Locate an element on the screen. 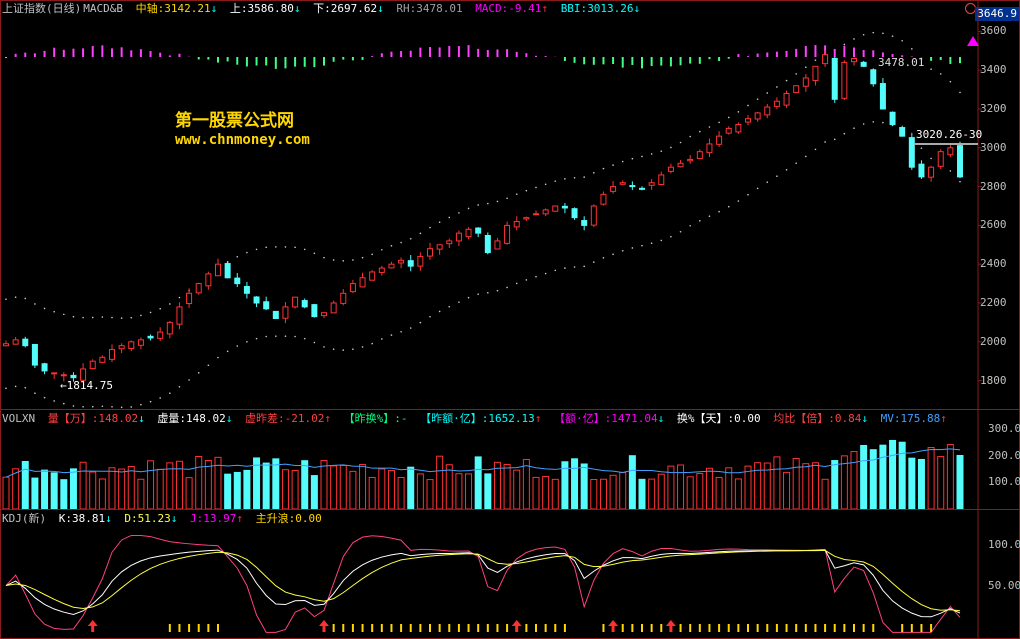 The image size is (1020, 639). buy-arrow-stem is located at coordinates (613, 629).